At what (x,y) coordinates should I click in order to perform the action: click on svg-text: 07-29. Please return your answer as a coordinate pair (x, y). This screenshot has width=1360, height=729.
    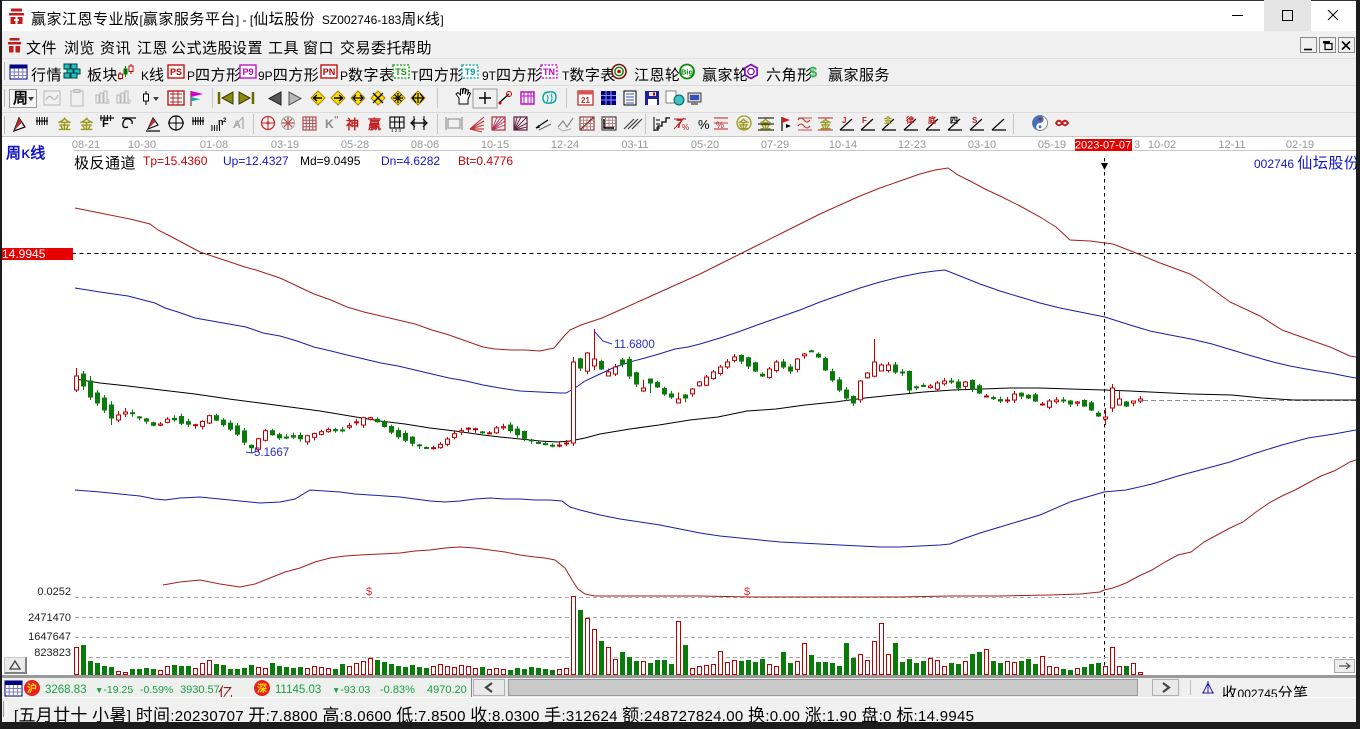
    Looking at the image, I should click on (775, 145).